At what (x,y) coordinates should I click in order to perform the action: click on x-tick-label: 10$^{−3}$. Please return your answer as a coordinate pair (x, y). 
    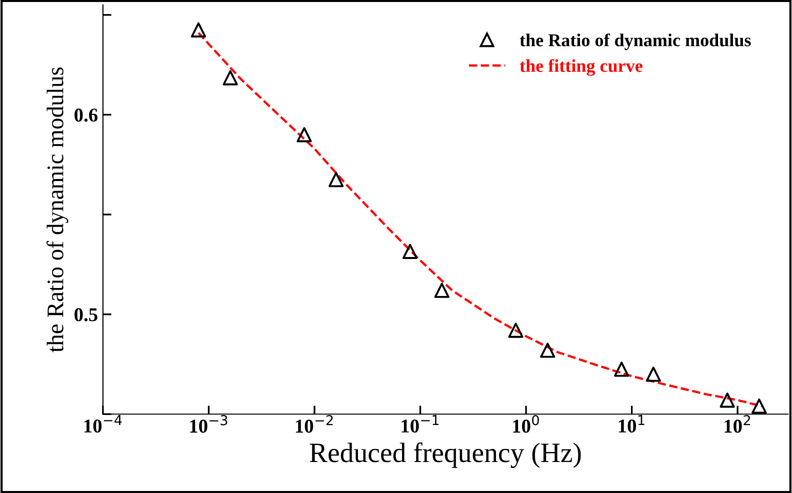
    Looking at the image, I should click on (209, 424).